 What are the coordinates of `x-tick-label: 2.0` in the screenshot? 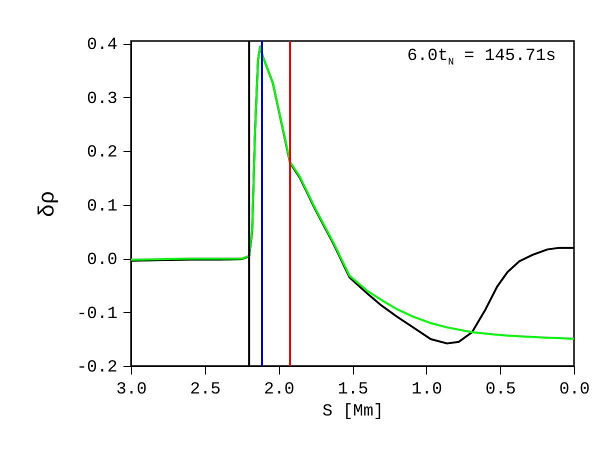 It's located at (279, 390).